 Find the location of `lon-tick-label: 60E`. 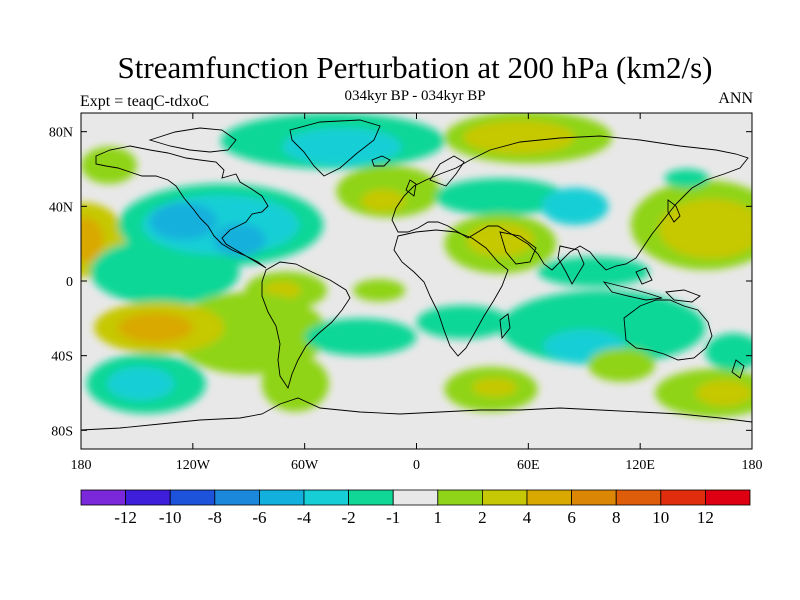

lon-tick-label: 60E is located at coordinates (528, 465).